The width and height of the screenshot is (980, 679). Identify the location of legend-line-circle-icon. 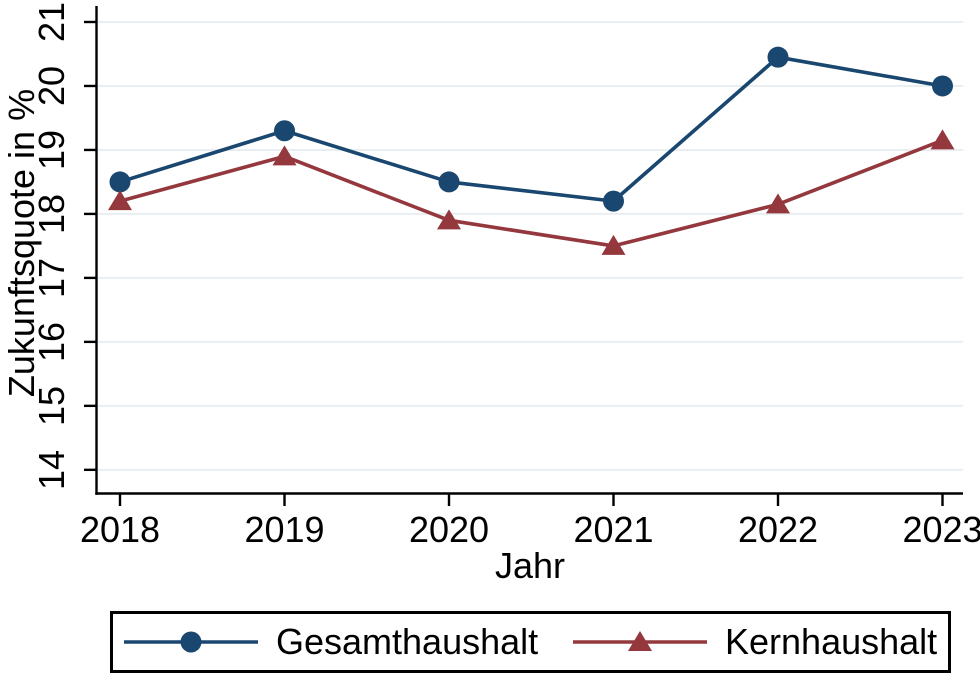
(191, 642).